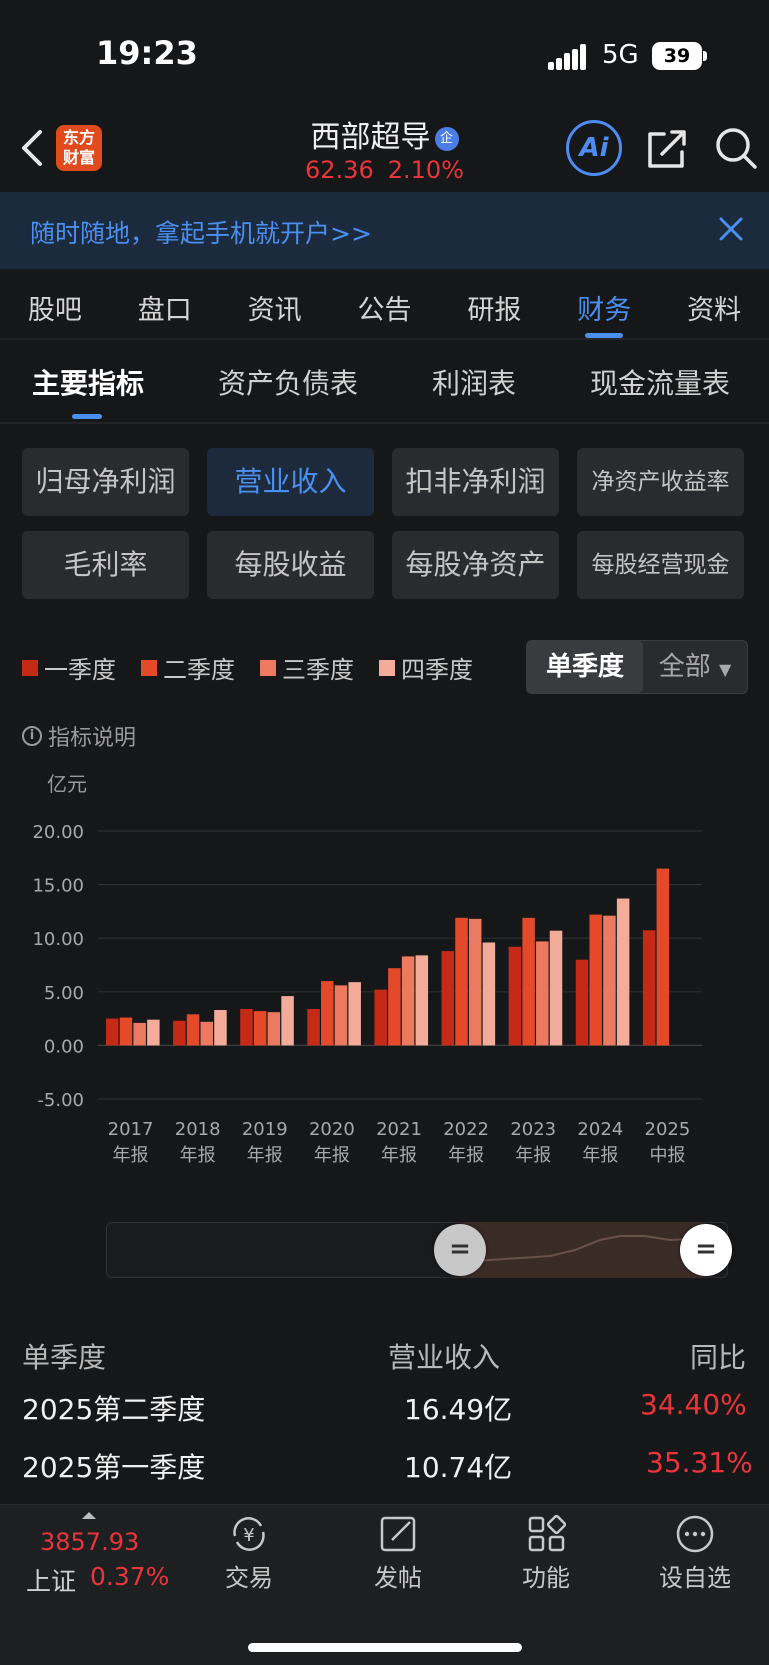  Describe the element at coordinates (583, 1250) in the screenshot. I see `range-slider-selection` at that location.